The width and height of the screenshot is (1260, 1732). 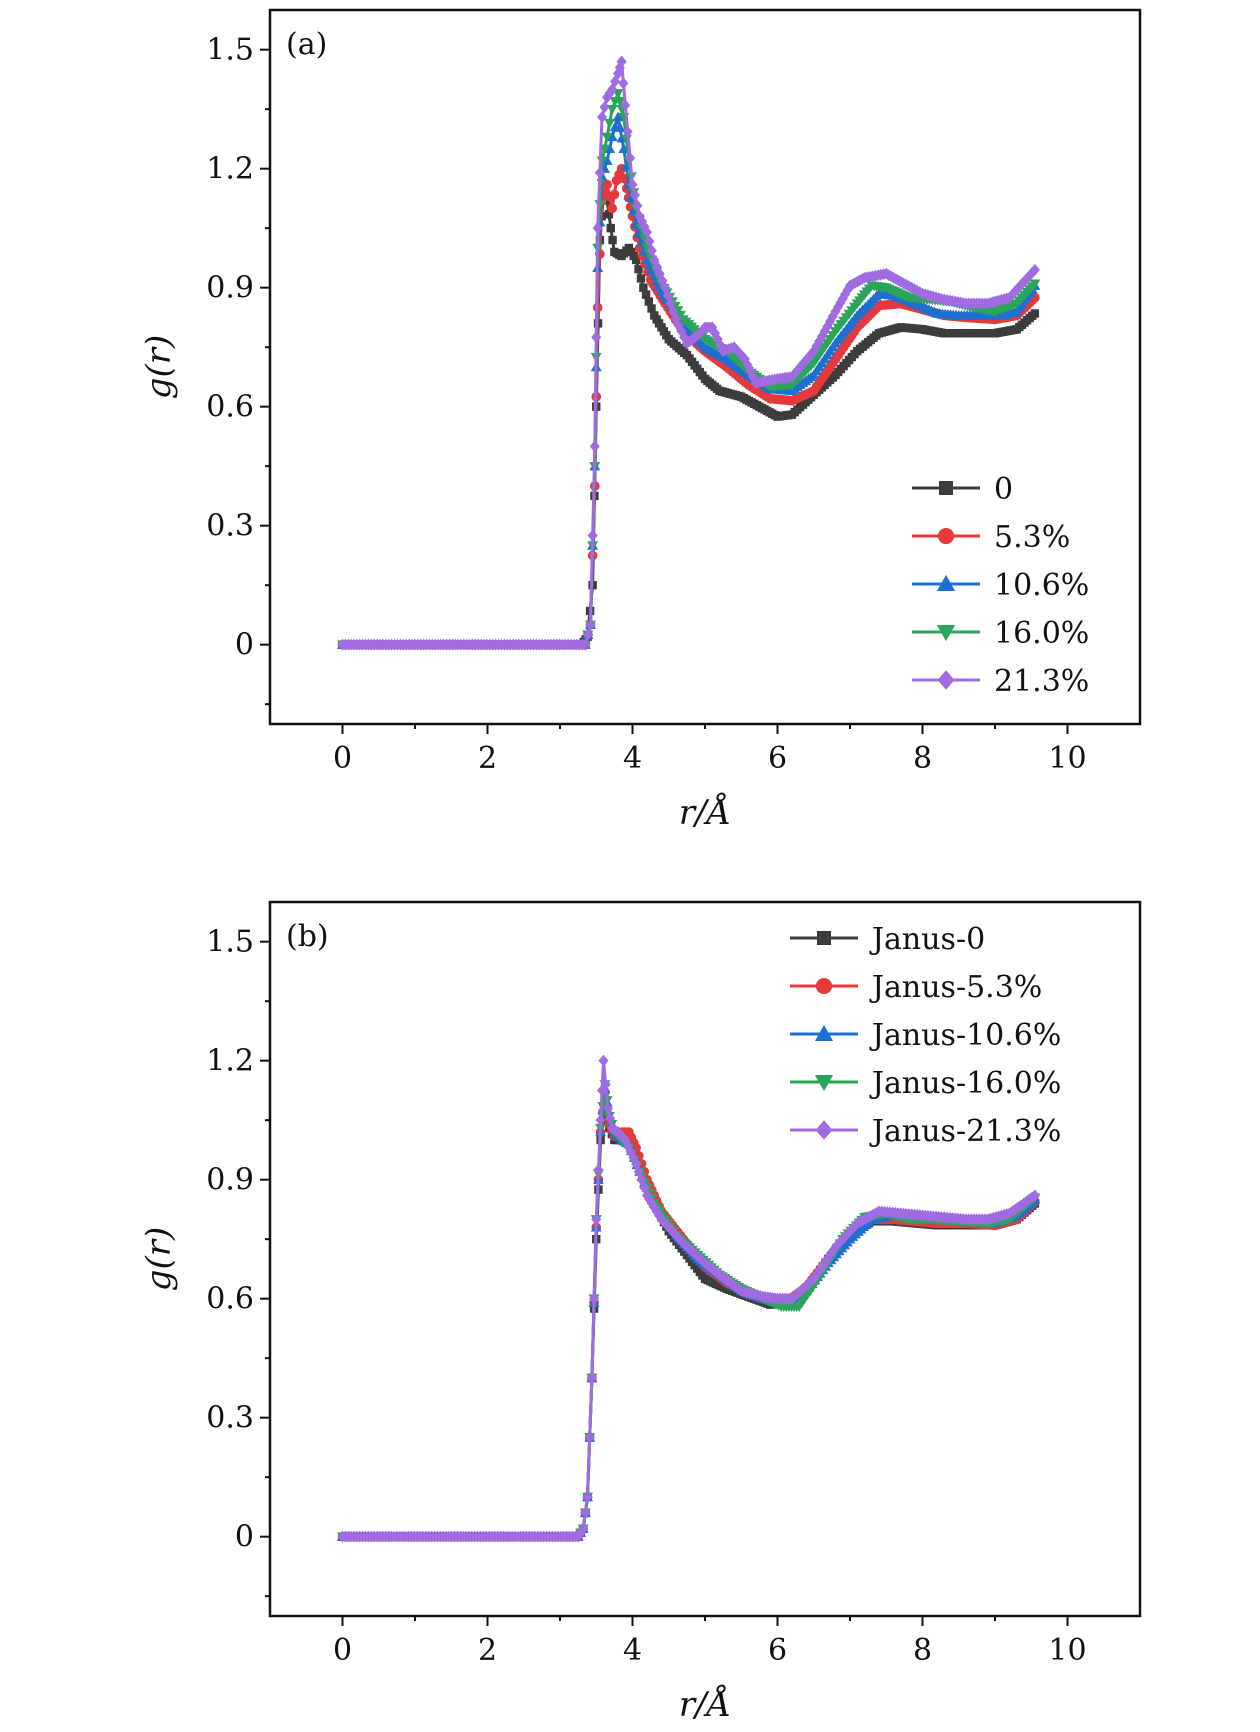 I want to click on legend-item: Janus-10.6%, so click(x=925, y=1035).